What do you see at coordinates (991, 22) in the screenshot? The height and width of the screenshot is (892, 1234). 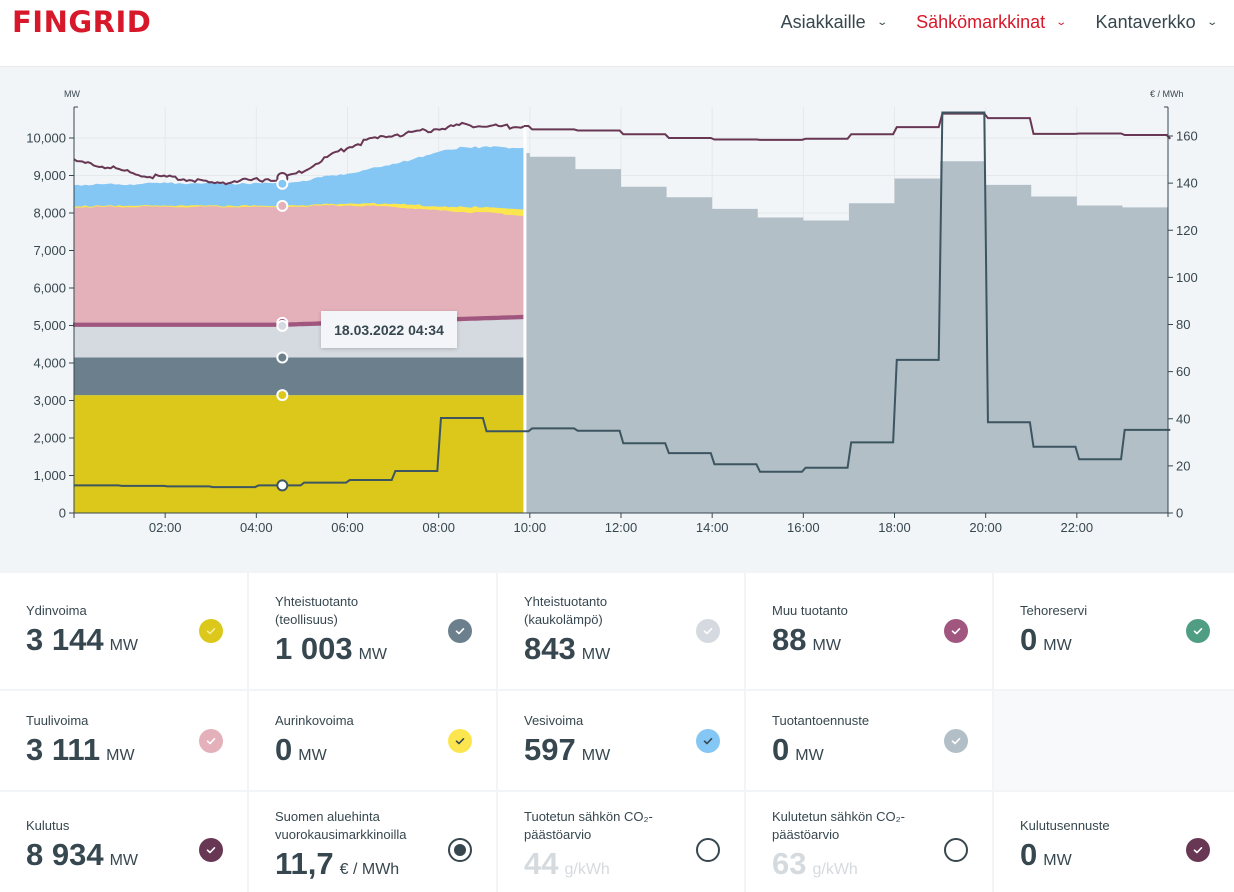 I see `nav-sahkomarkkinat: Sähkömarkkinat ⌄` at bounding box center [991, 22].